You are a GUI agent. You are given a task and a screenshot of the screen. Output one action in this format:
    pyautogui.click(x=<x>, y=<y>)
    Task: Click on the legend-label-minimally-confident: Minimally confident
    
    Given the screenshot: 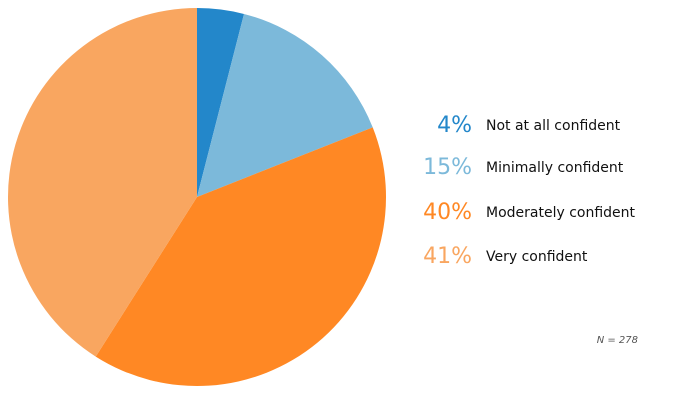 What is the action you would take?
    pyautogui.click(x=555, y=168)
    